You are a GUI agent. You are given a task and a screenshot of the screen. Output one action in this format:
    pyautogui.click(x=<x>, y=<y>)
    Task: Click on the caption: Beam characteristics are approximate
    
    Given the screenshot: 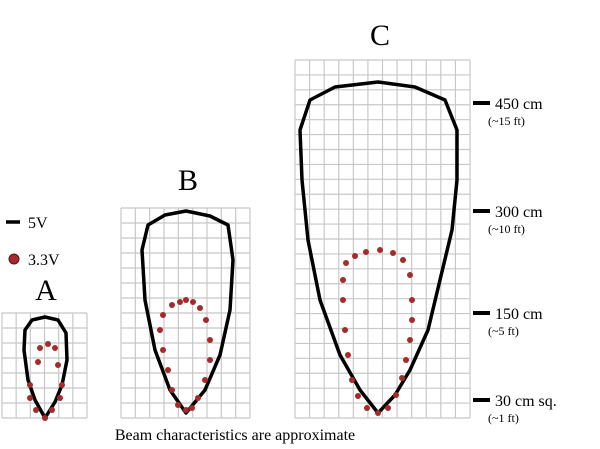 What is the action you would take?
    pyautogui.click(x=235, y=435)
    